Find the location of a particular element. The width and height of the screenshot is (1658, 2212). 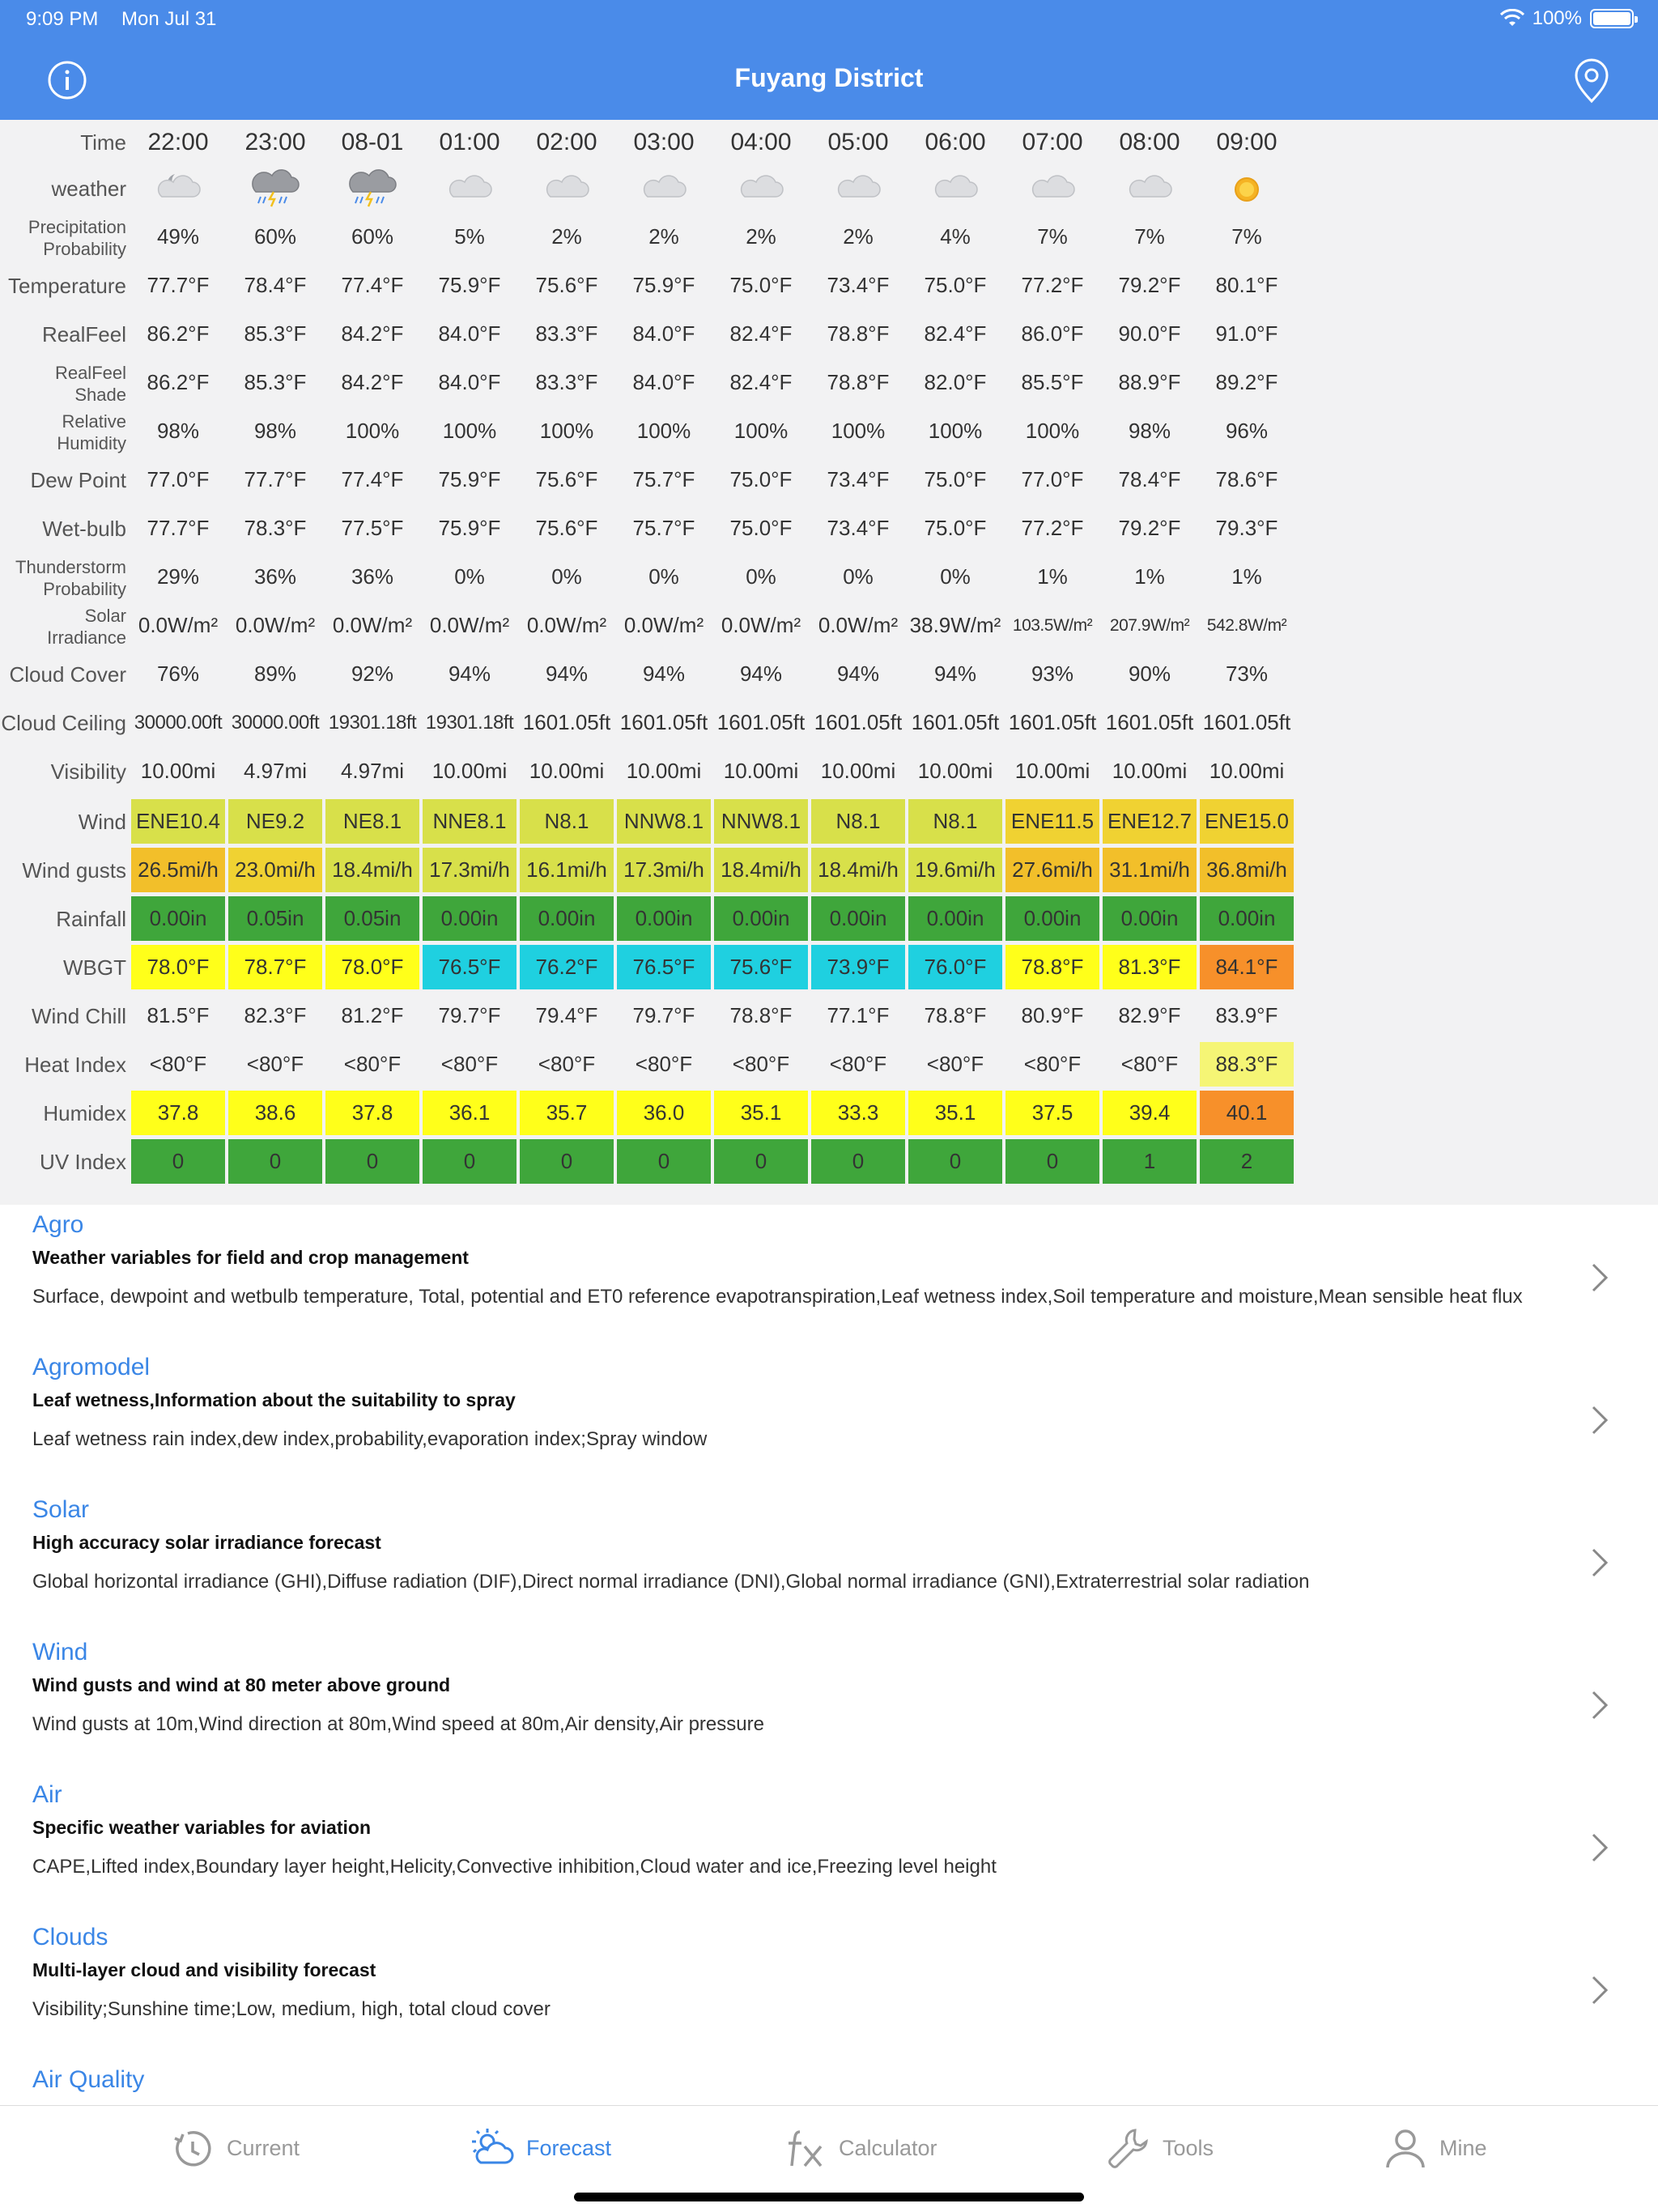

tab-forecast-label: Forecast is located at coordinates (569, 2148).